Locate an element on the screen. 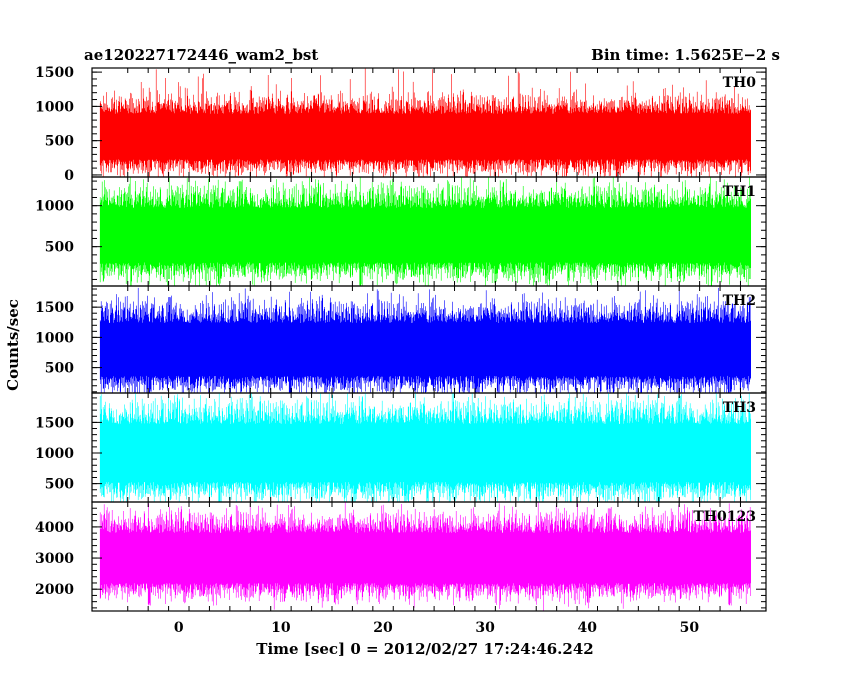 The height and width of the screenshot is (685, 850). panel-label-th1: TH1 is located at coordinates (739, 192).